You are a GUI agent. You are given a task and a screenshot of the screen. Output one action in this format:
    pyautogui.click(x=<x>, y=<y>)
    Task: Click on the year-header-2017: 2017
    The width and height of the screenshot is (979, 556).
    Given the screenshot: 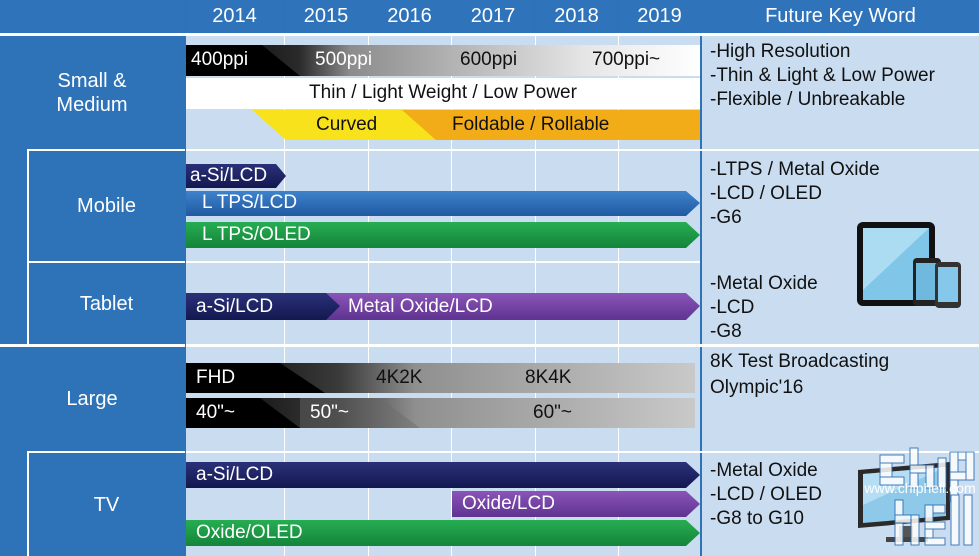 What is the action you would take?
    pyautogui.click(x=493, y=16)
    